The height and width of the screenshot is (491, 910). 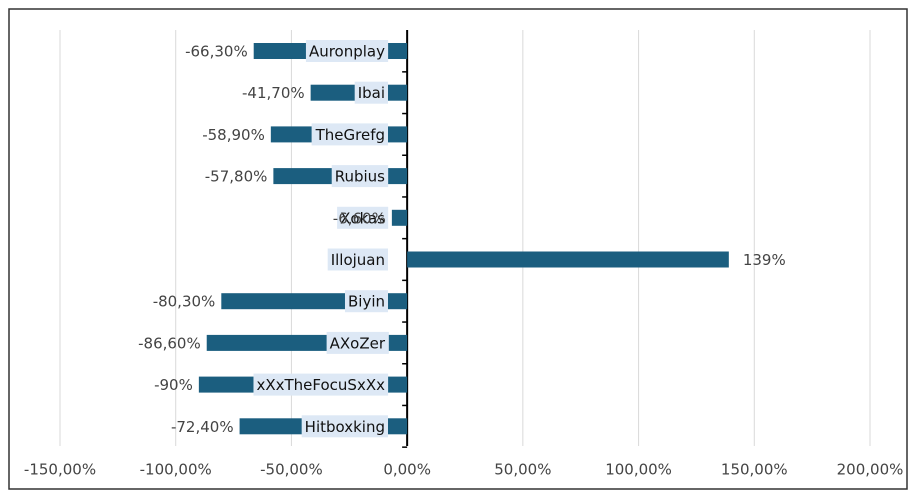 I want to click on category-label: Auronplay, so click(x=347, y=52).